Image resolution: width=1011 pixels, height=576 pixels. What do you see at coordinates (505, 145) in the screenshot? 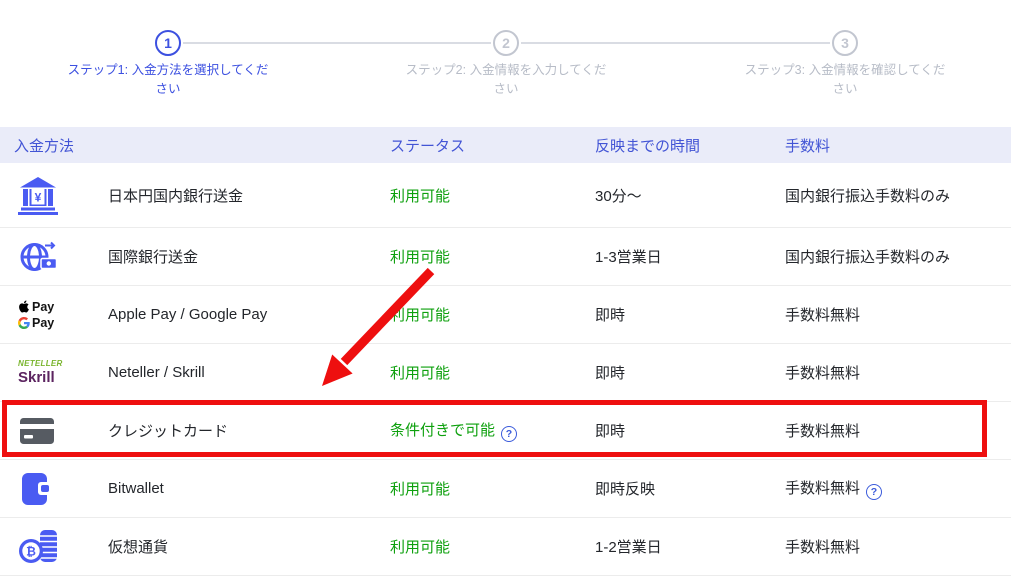
I see `table-header: 入金方法 ステータス 反映までの時間 手数料` at bounding box center [505, 145].